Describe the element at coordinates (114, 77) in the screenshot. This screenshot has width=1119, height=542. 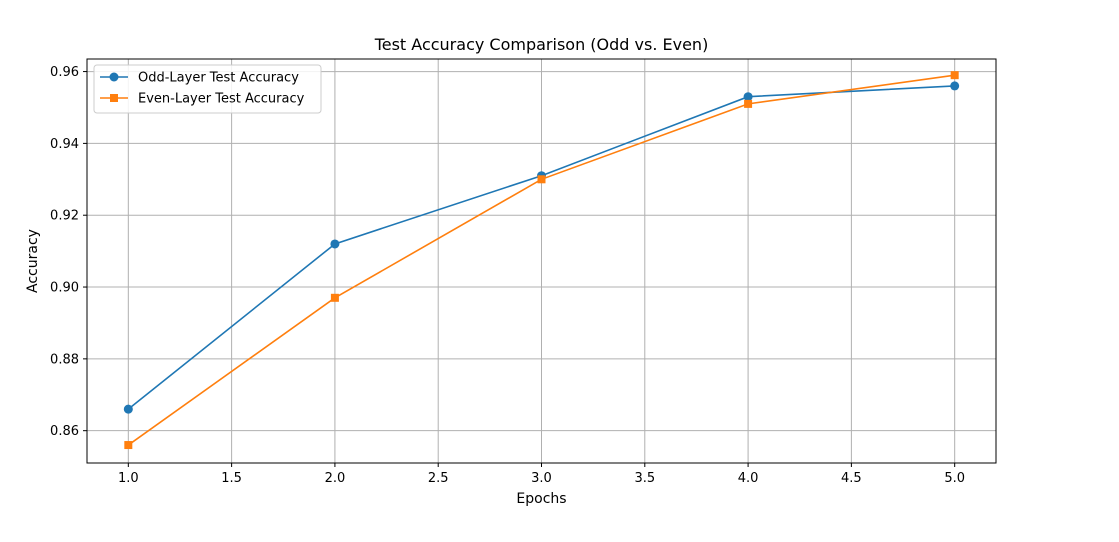
I see `legend-marker-odd` at that location.